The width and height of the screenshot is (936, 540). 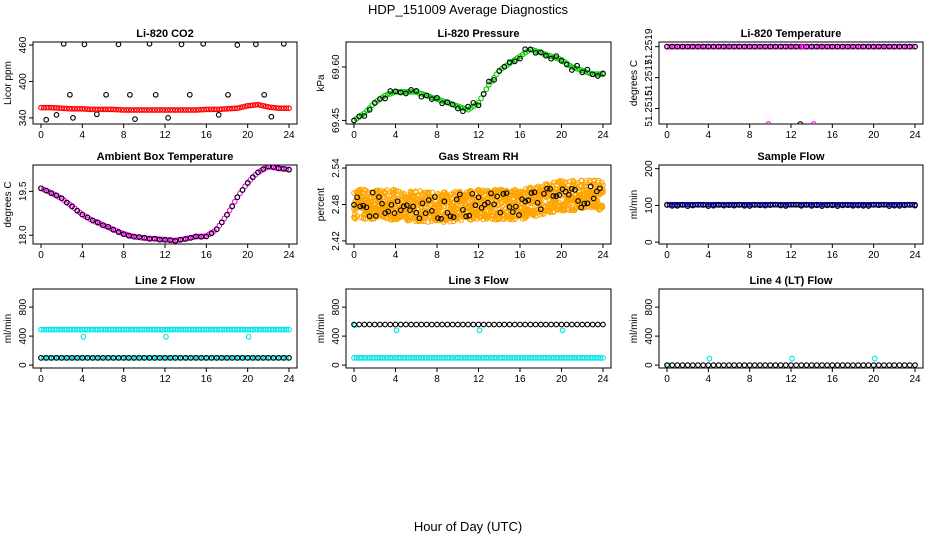 I want to click on x-tick-label: 20, so click(x=562, y=379).